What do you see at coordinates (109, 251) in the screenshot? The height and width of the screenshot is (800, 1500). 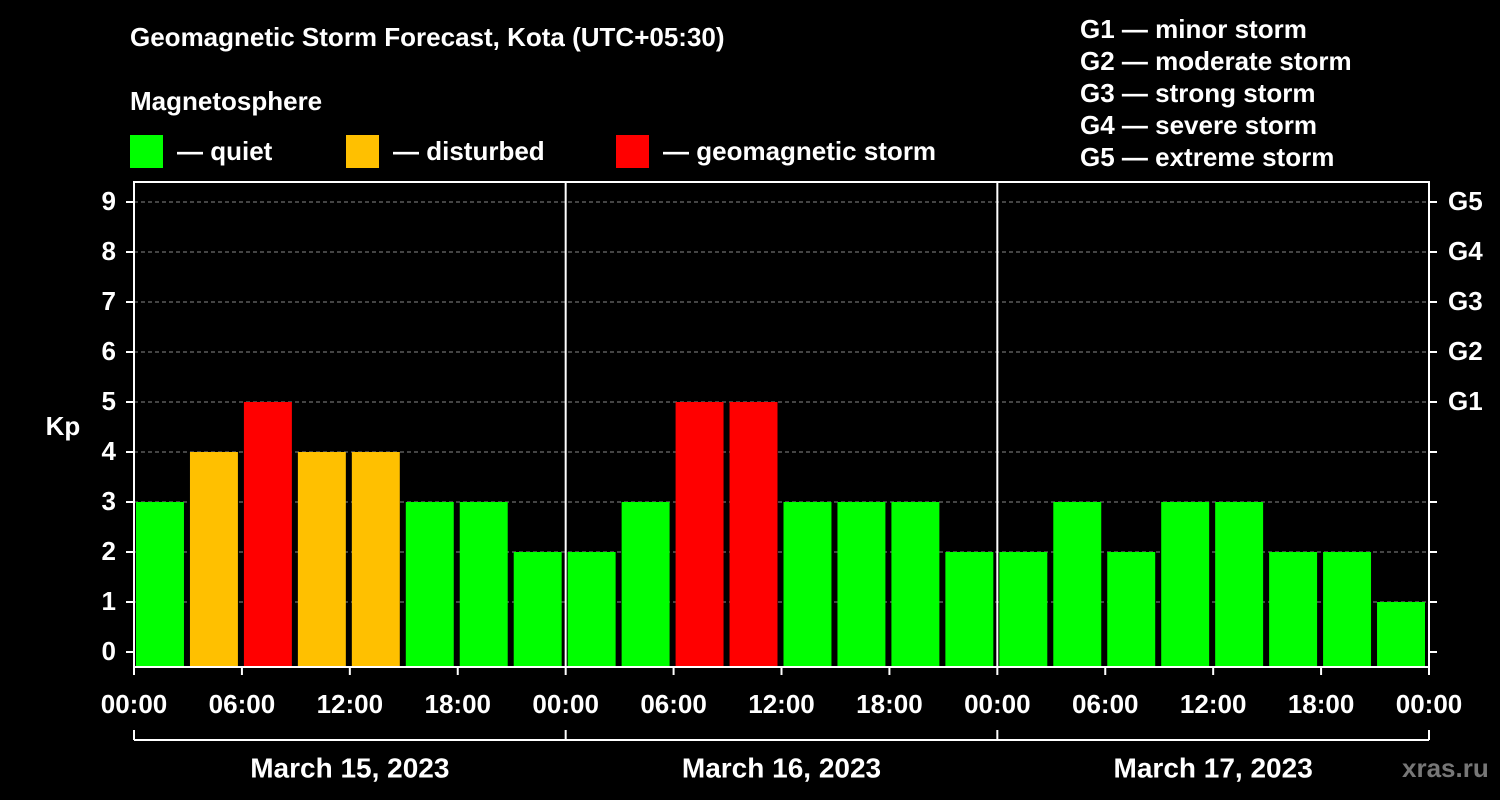 I see `y-tick-label: 8` at bounding box center [109, 251].